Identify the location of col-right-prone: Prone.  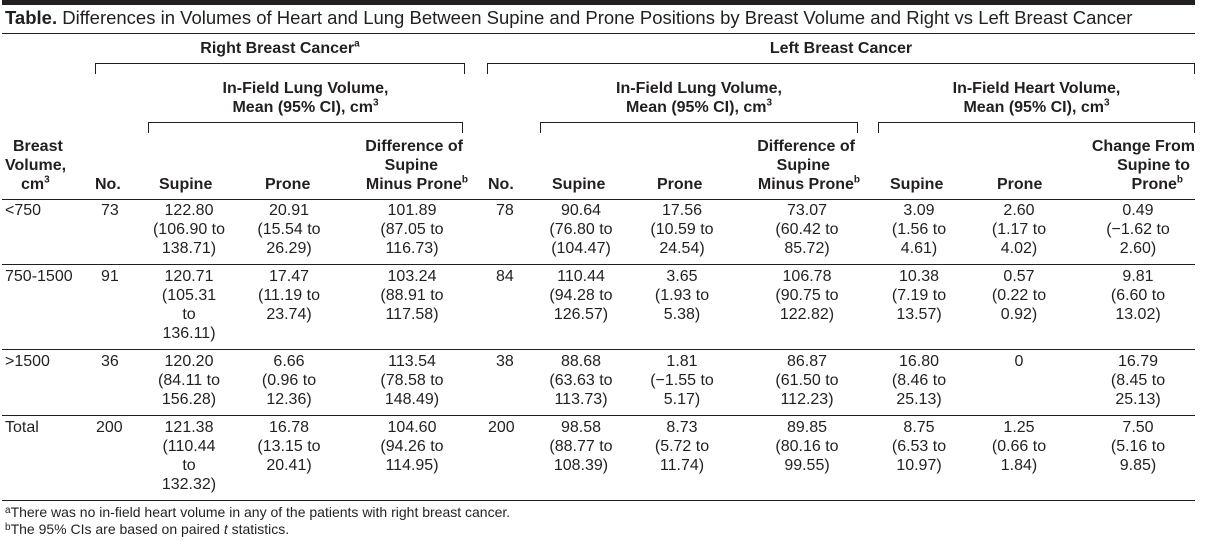
(288, 184).